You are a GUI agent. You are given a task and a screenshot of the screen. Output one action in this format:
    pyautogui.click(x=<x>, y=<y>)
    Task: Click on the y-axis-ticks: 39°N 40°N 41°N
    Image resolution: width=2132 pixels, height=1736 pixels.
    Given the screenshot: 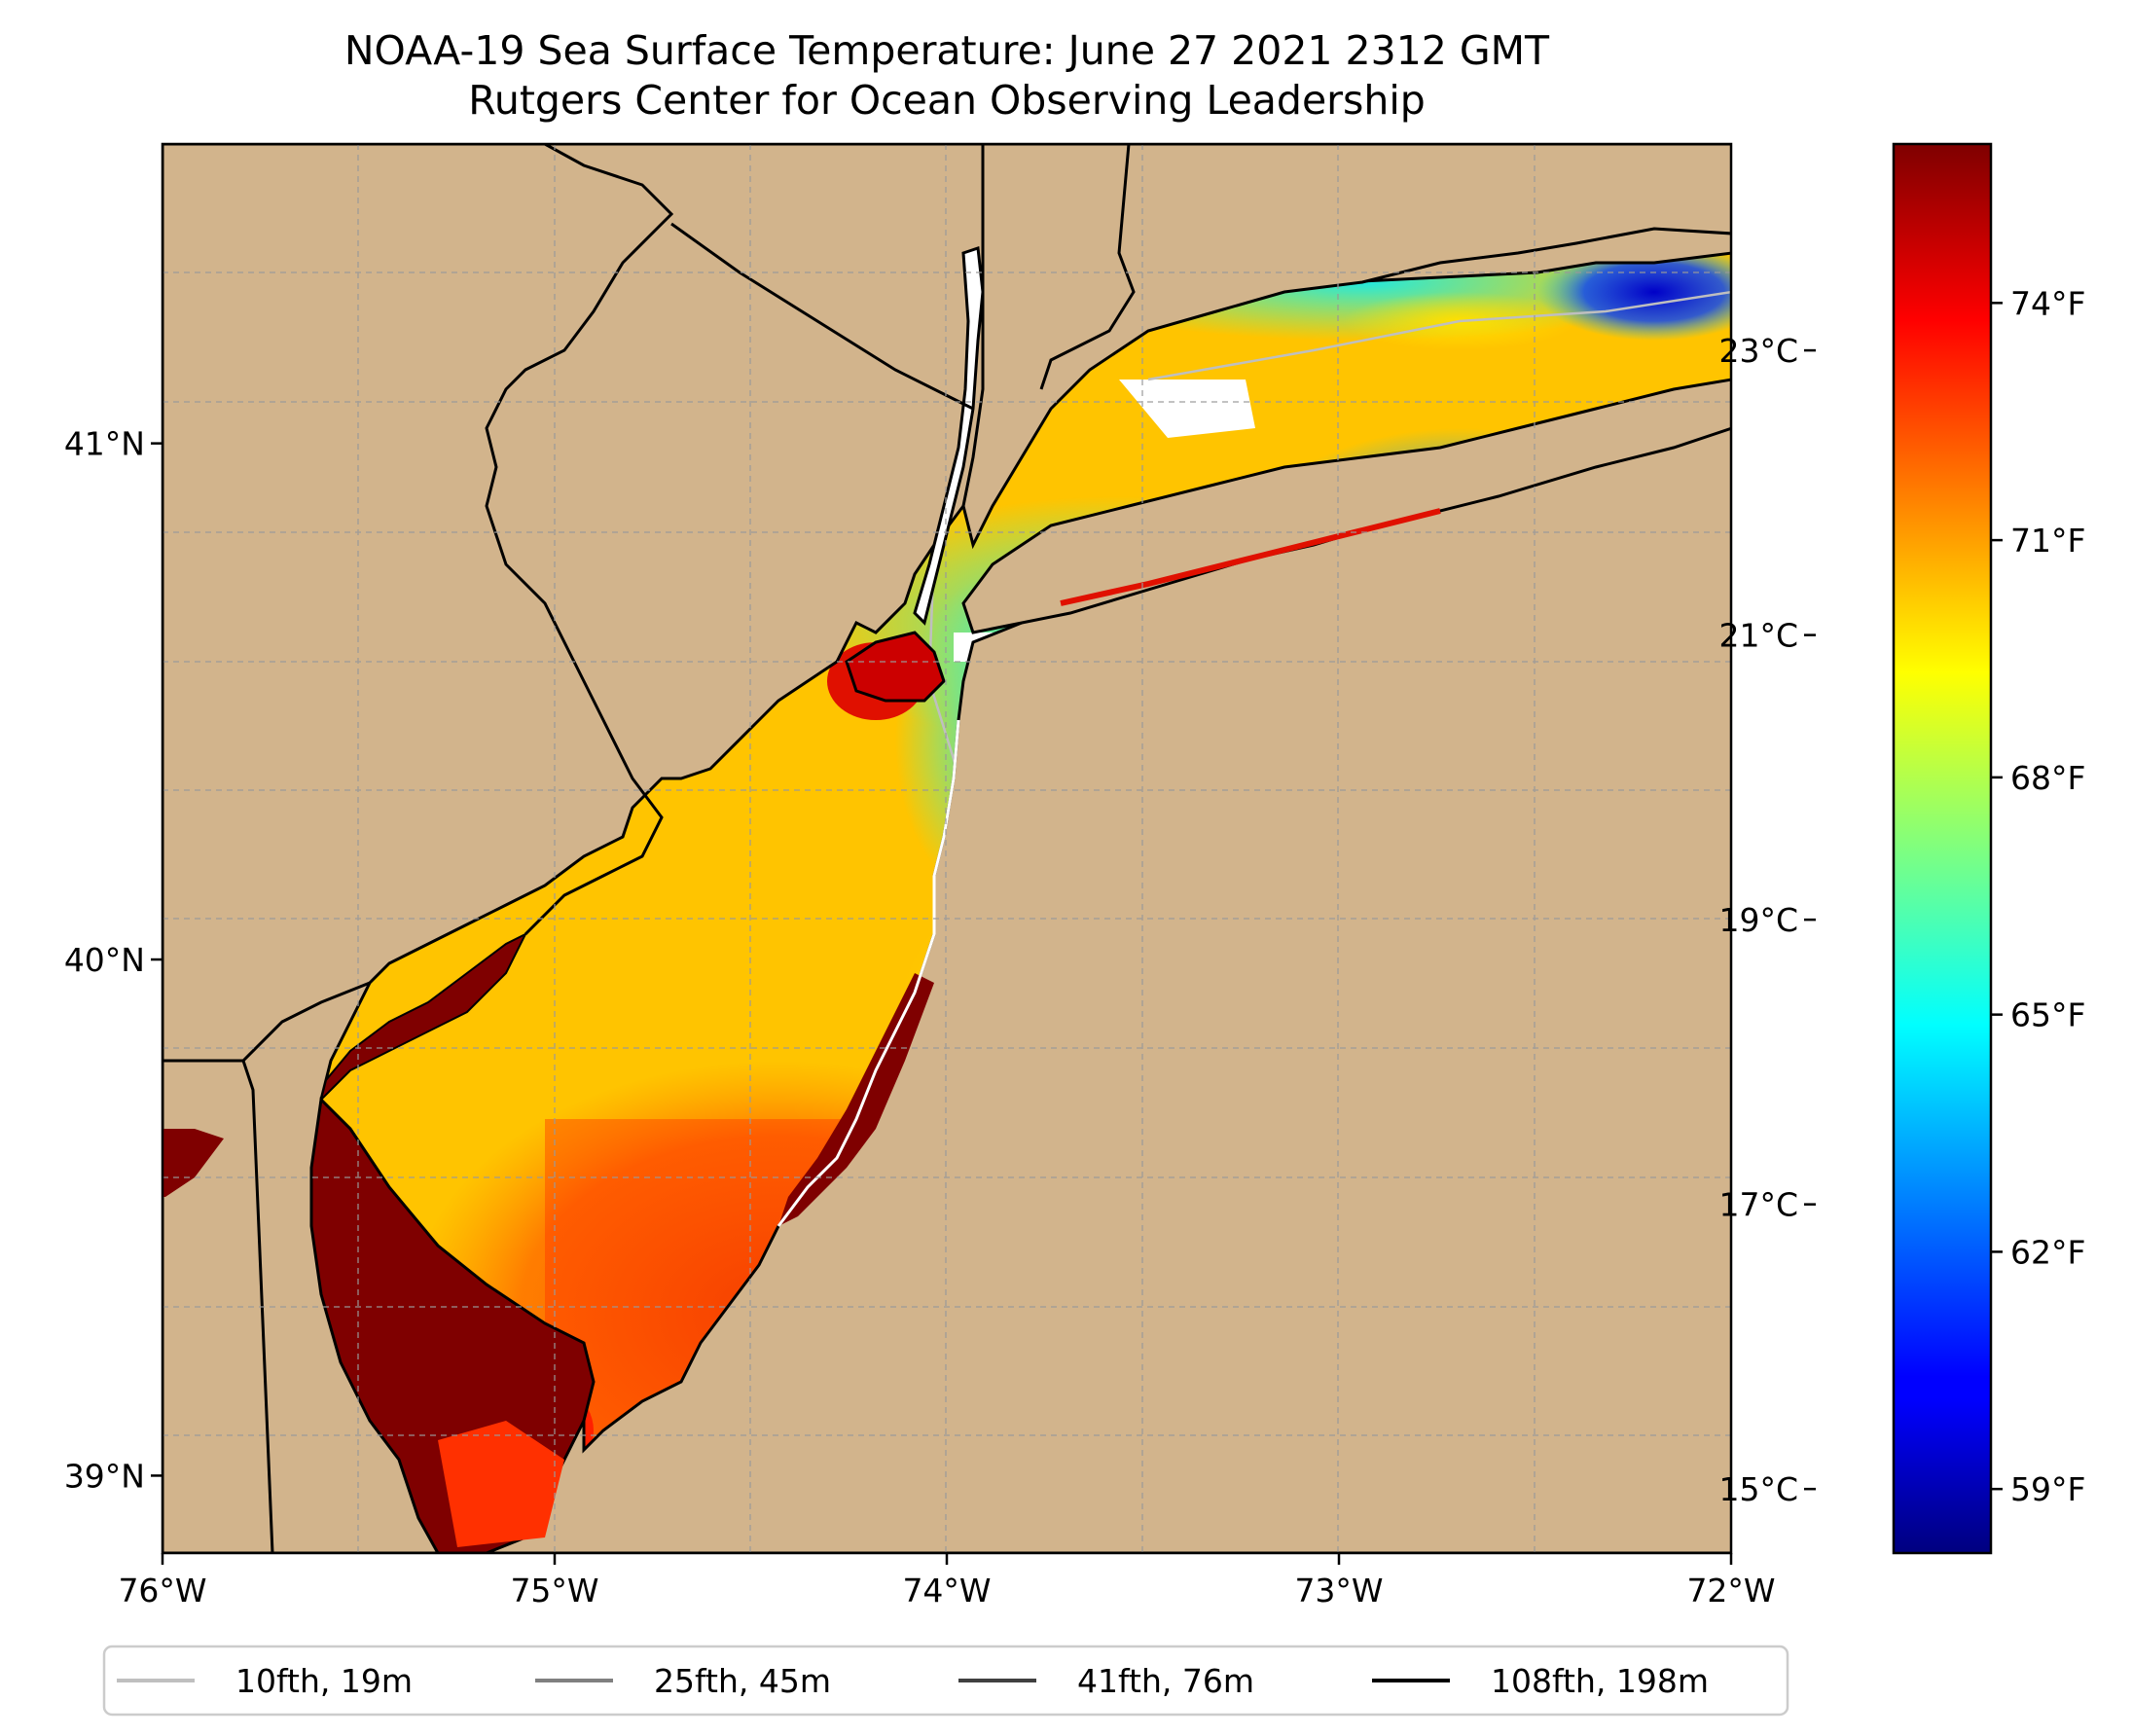 What is the action you would take?
    pyautogui.click(x=114, y=960)
    